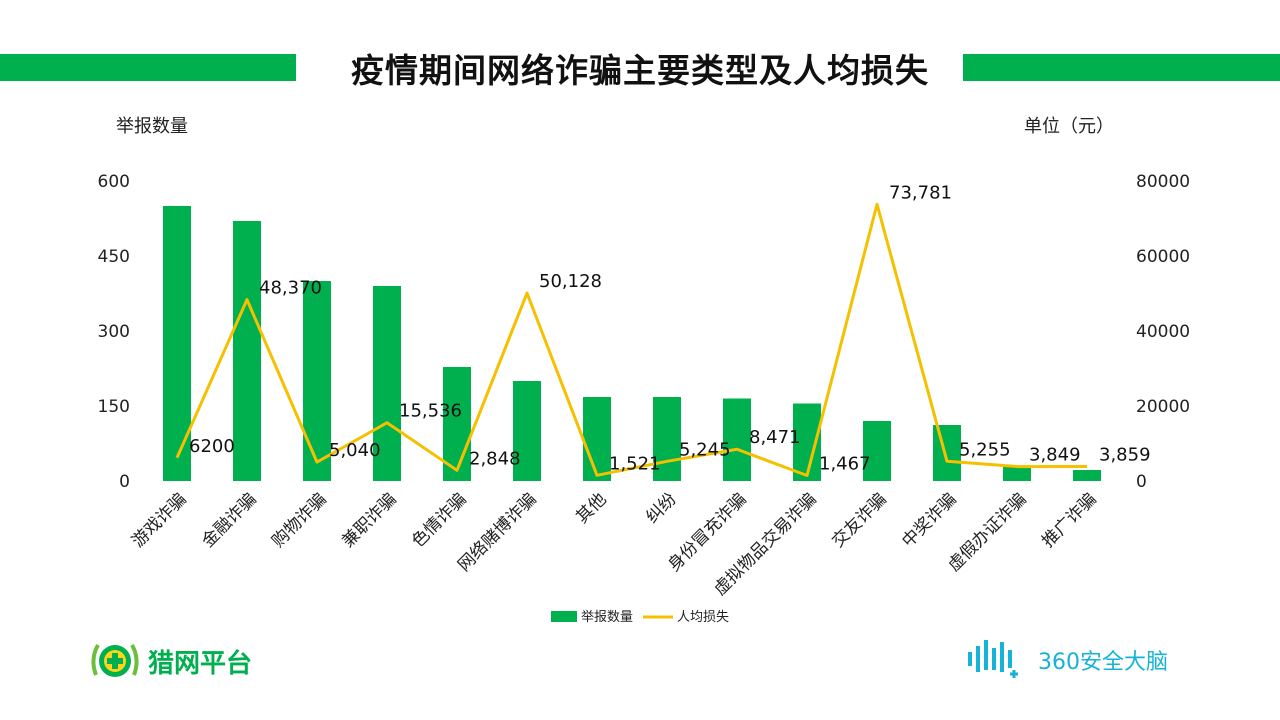  What do you see at coordinates (152, 126) in the screenshot?
I see `left-axis-title: 举报数量` at bounding box center [152, 126].